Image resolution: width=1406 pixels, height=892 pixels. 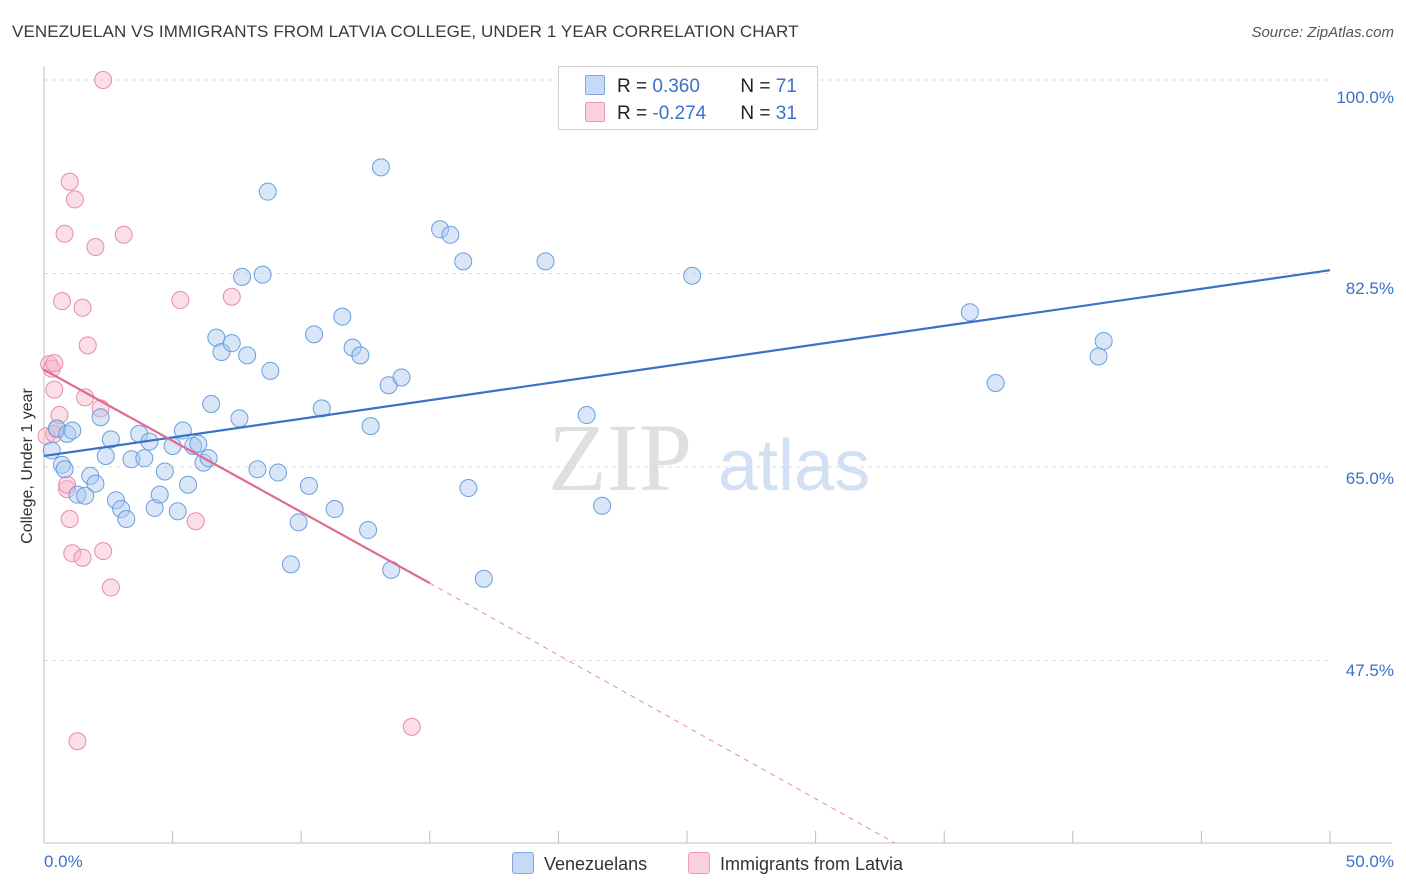 What do you see at coordinates (596, 864) in the screenshot?
I see `bottom-legend-label-venezuelans: Venezuelans` at bounding box center [596, 864].